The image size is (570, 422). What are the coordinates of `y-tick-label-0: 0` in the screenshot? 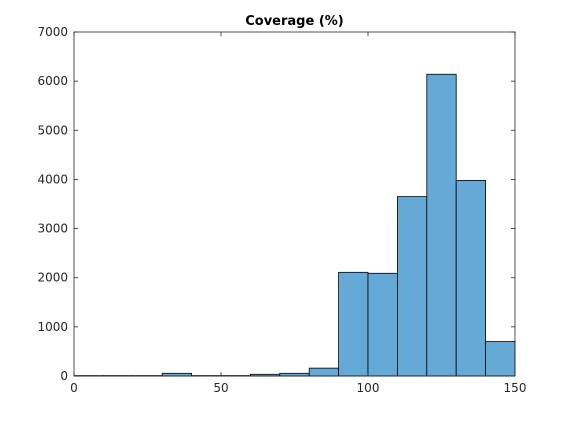 It's located at (64, 376).